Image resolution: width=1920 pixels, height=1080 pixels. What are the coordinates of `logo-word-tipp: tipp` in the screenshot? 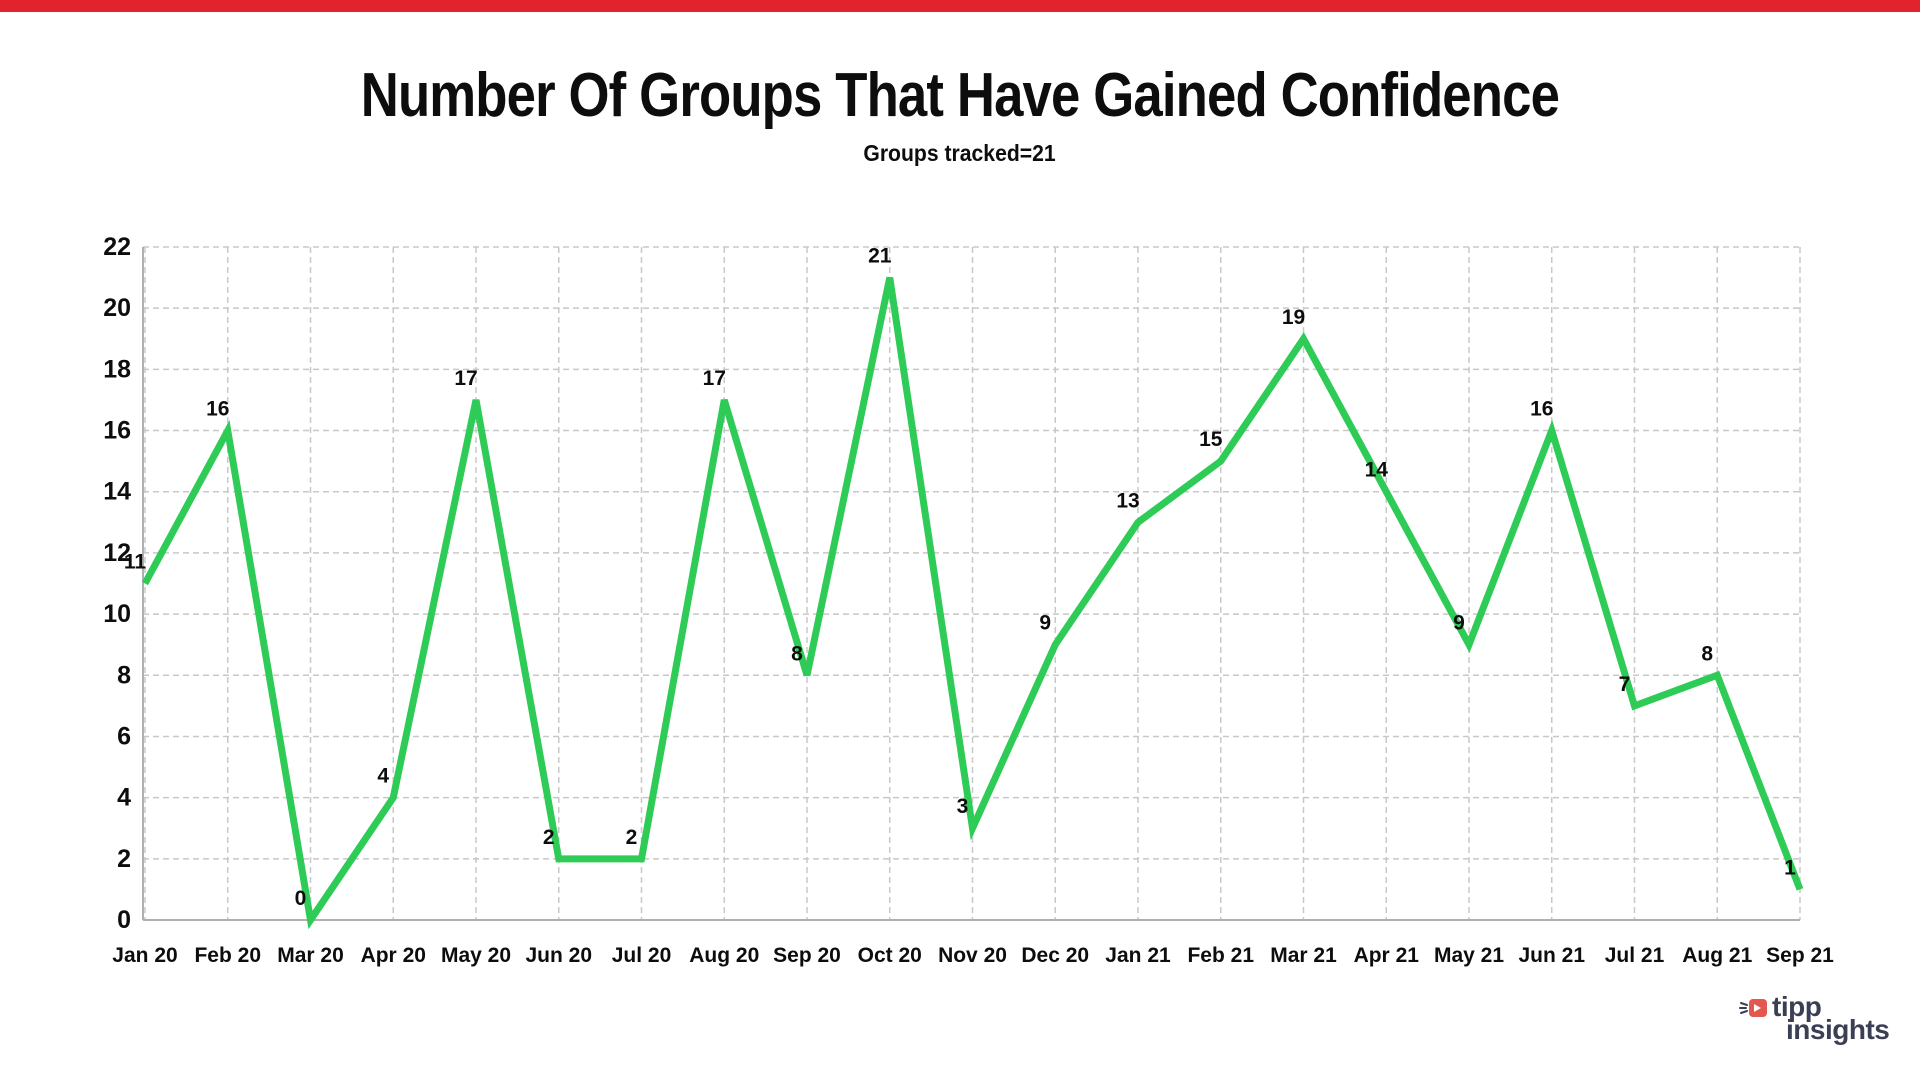 It's located at (1797, 1006).